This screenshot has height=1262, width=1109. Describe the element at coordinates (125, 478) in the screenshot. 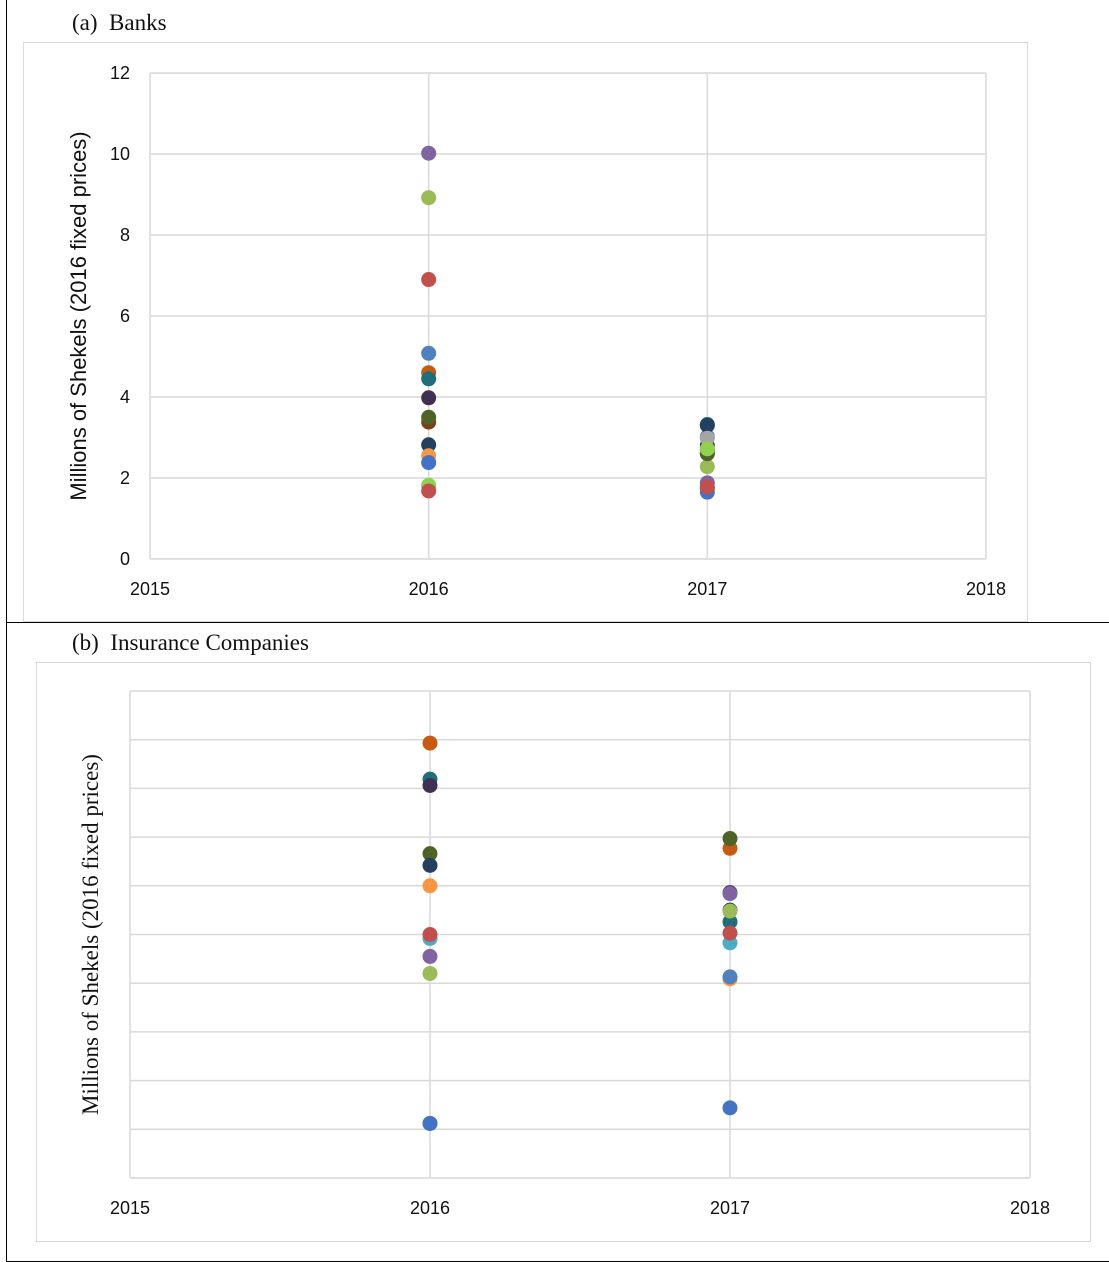

I see `y-tick-label: 2` at that location.